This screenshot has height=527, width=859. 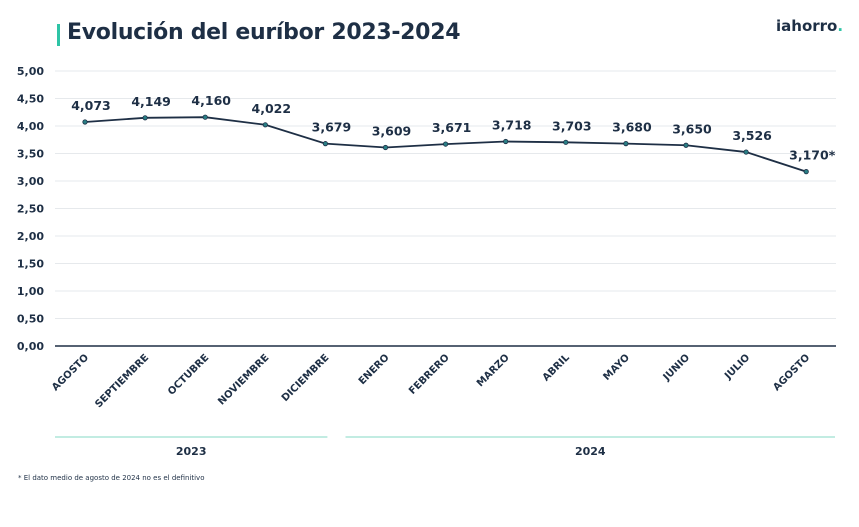 What do you see at coordinates (30, 236) in the screenshot?
I see `y-tick-label: 2,00` at bounding box center [30, 236].